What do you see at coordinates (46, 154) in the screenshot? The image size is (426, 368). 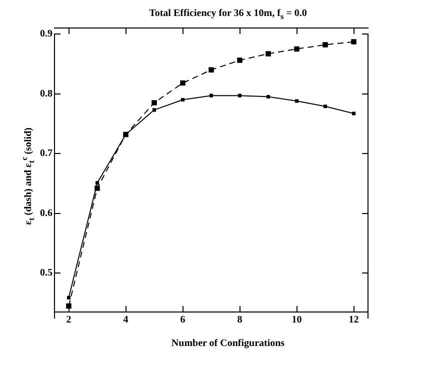 I see `y-tick-label: 0.7` at bounding box center [46, 154].